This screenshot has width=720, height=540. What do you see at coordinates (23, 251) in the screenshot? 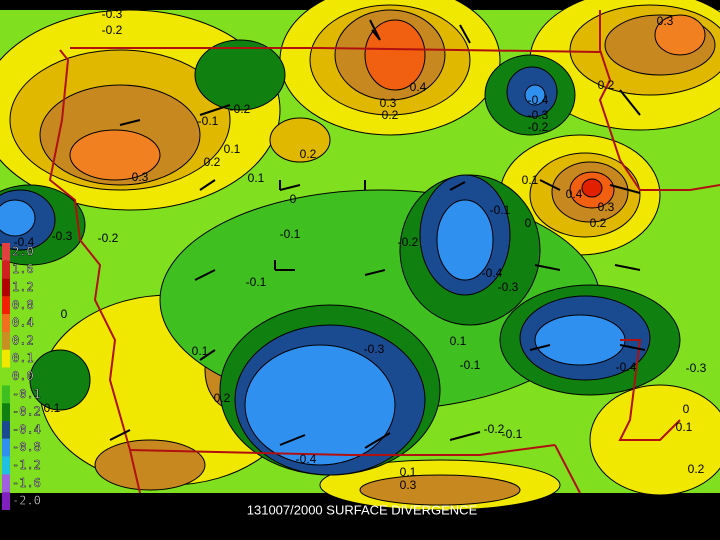
I see `legend-label: 2.0` at bounding box center [23, 251].